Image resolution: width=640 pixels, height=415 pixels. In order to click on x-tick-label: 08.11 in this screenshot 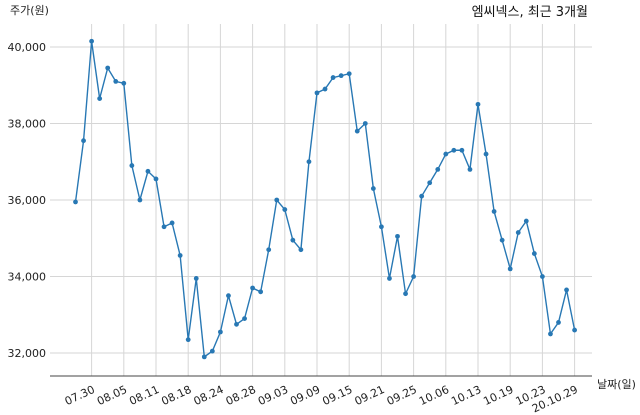, I will do `click(144, 395)`.